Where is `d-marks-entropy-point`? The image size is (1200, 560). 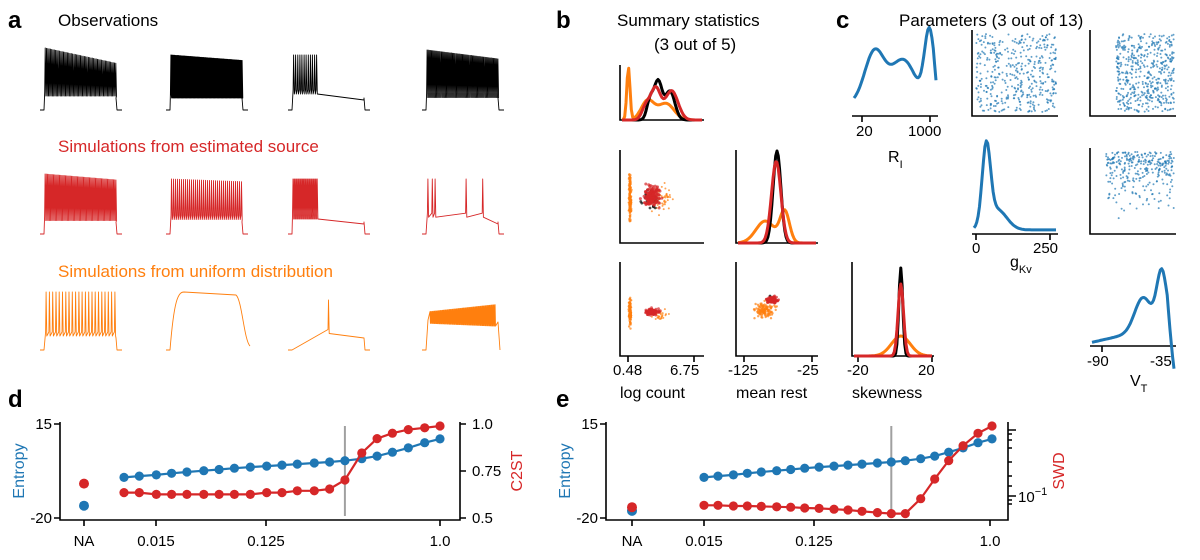
d-marks-entropy-point is located at coordinates (139, 476).